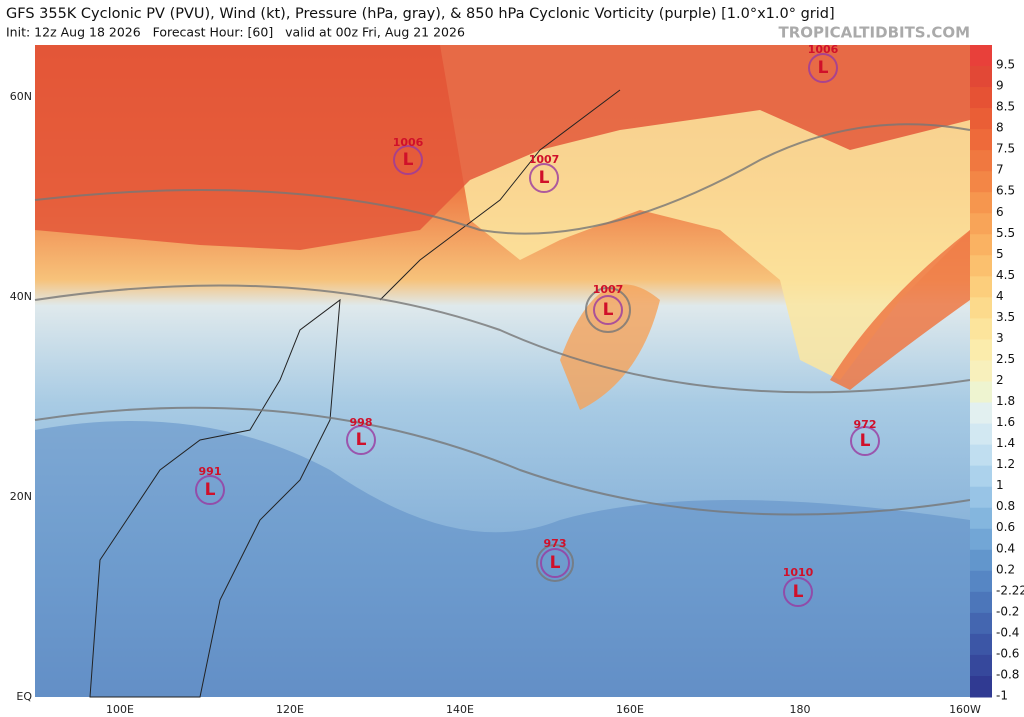  Describe the element at coordinates (1005, 464) in the screenshot. I see `colorbar-label: 1.2` at that location.